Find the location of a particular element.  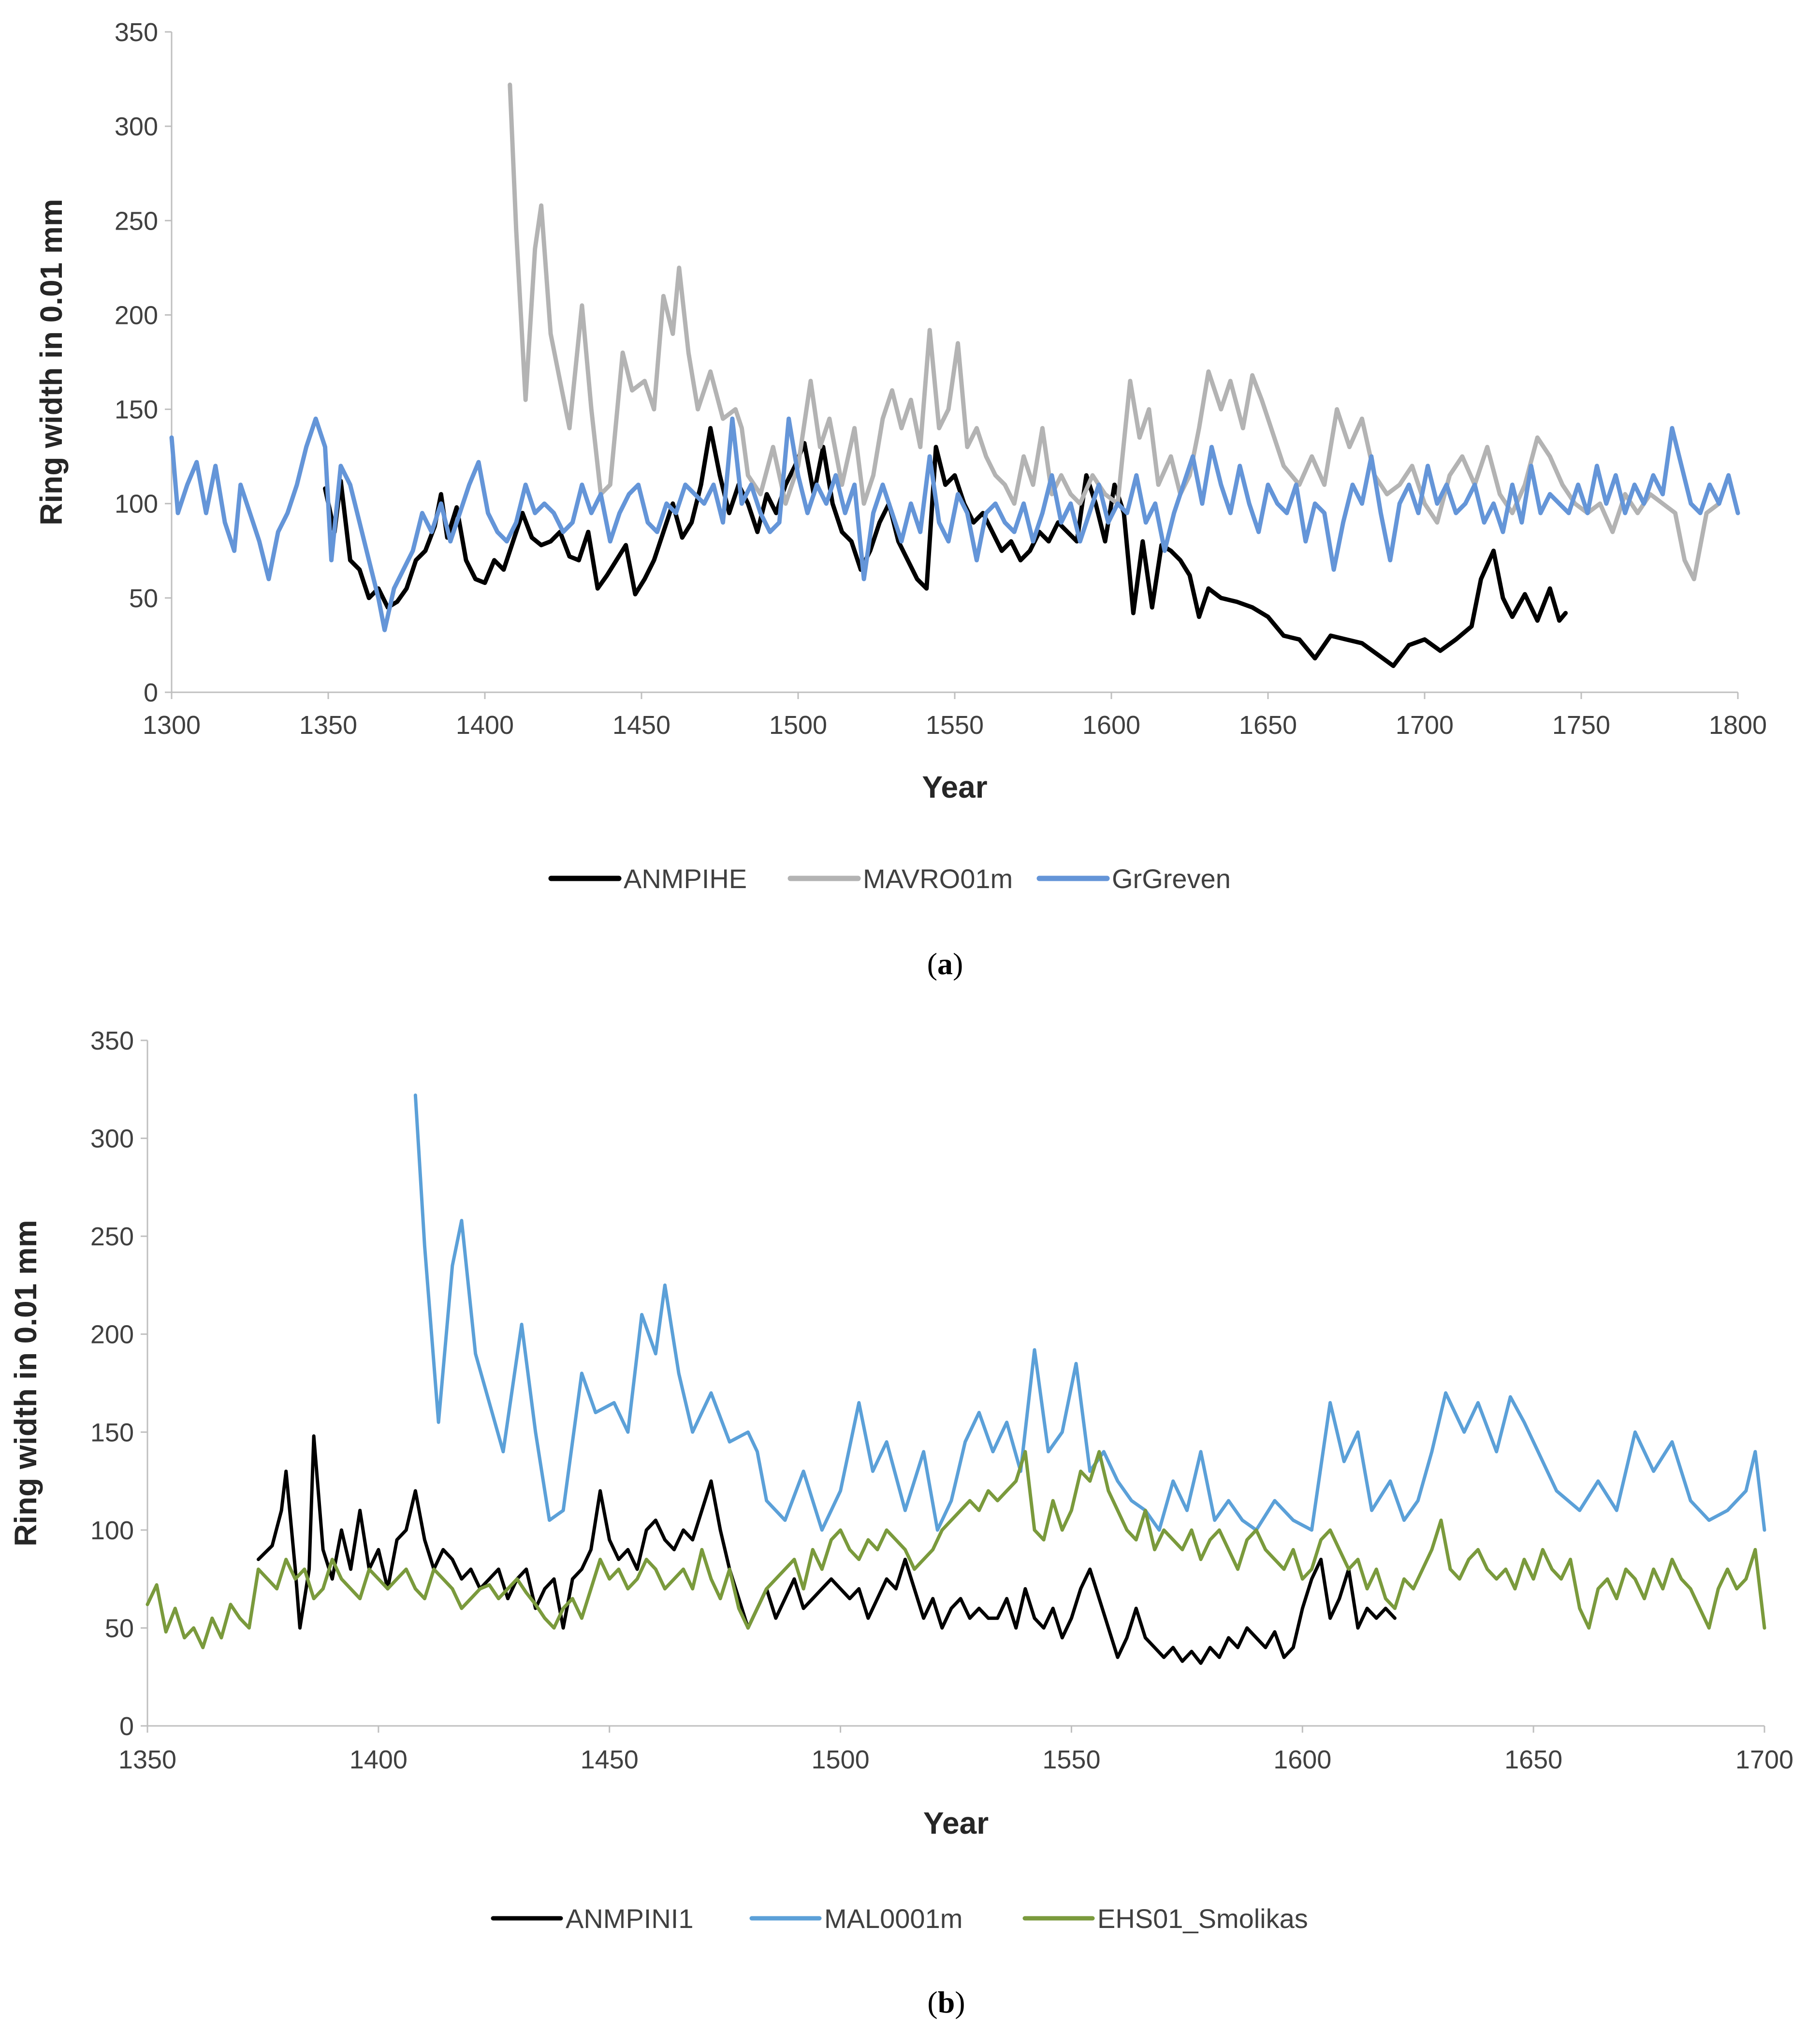

legend-label: ANMPINI1 is located at coordinates (630, 1918).